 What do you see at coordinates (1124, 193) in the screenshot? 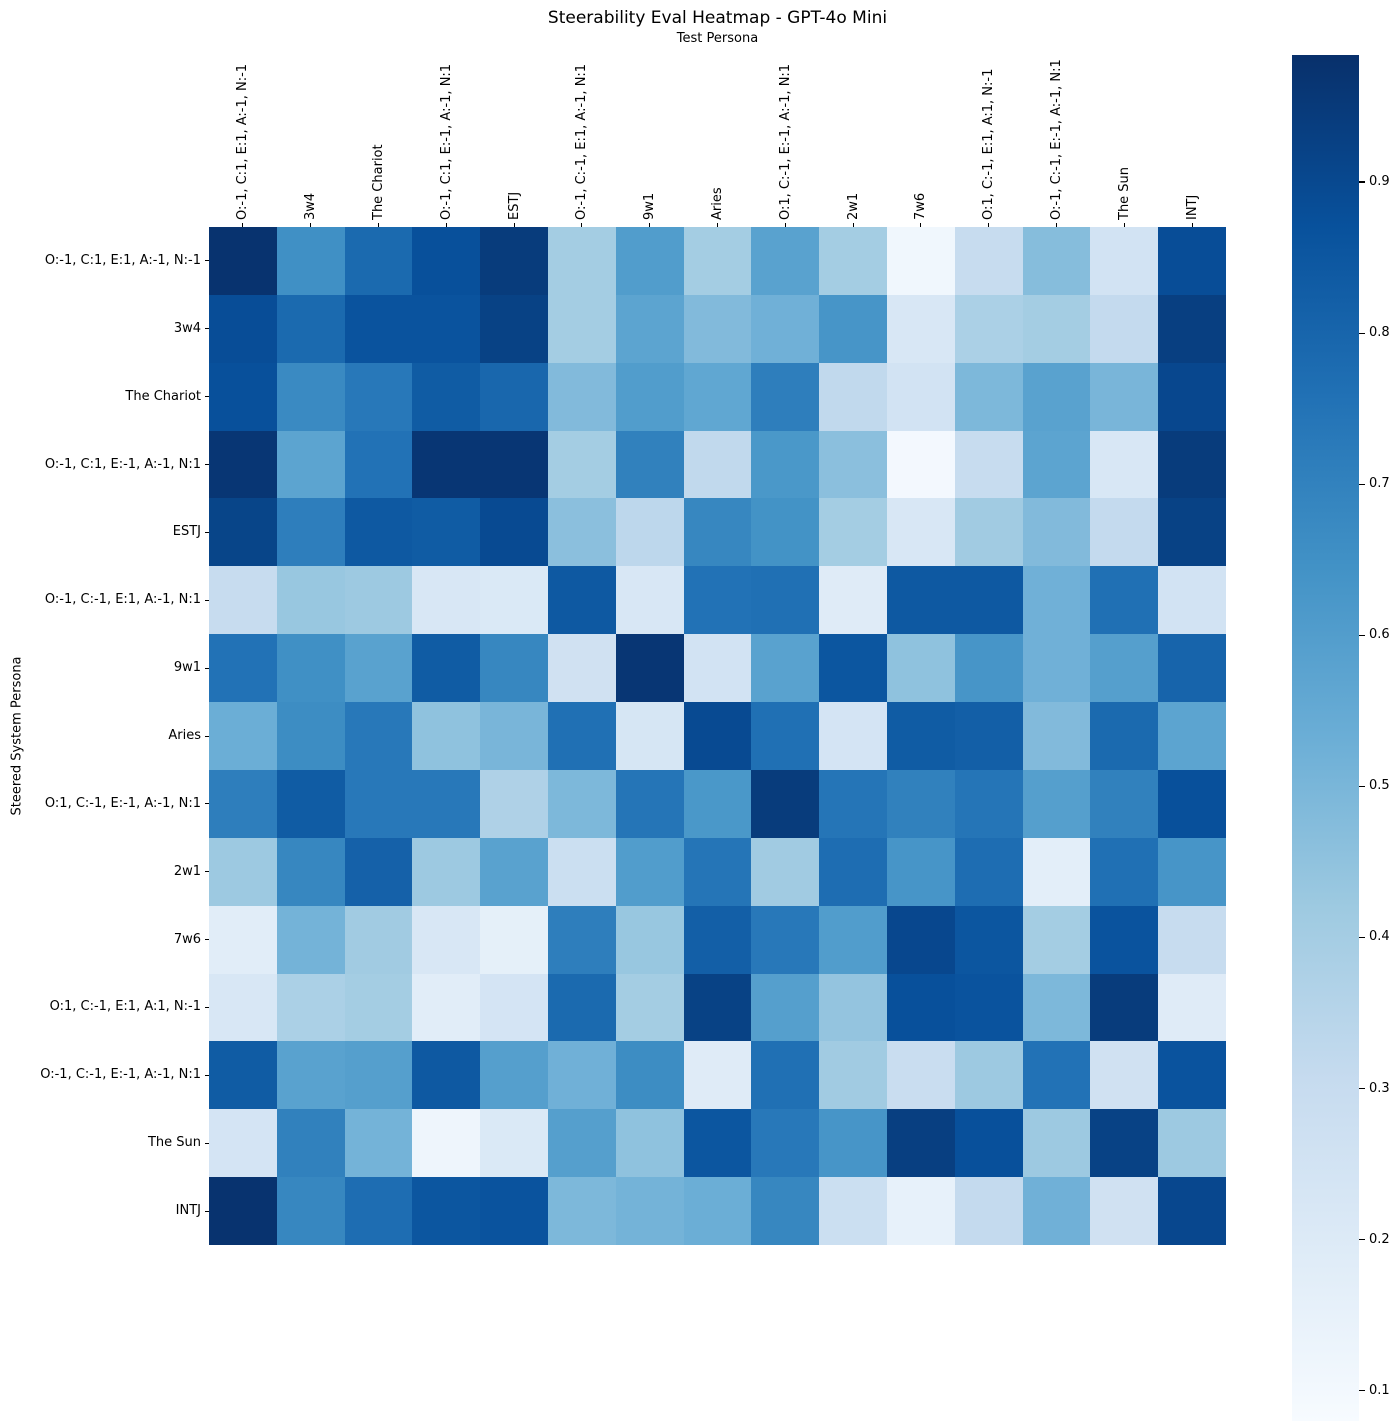
I see `x-tick-label: The Sun` at bounding box center [1124, 193].